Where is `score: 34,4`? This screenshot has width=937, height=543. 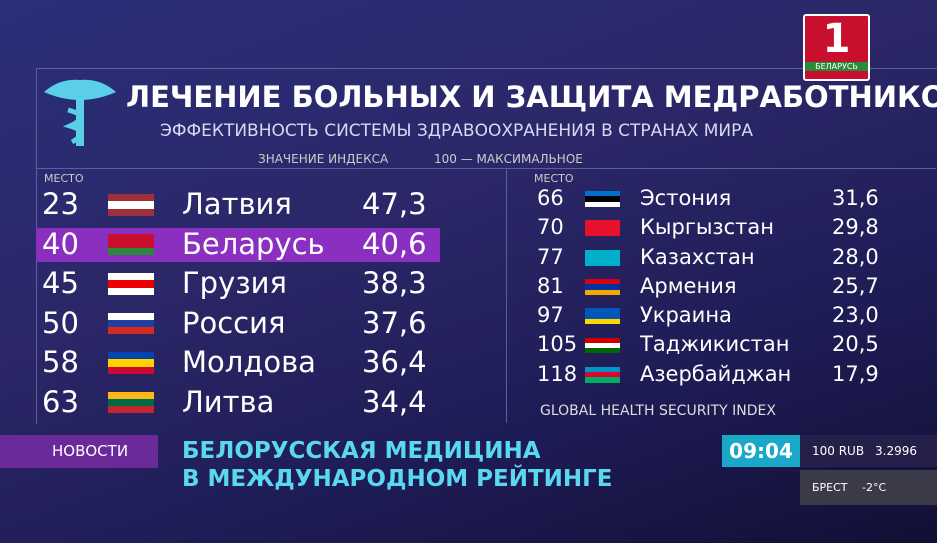
score: 34,4 is located at coordinates (394, 401).